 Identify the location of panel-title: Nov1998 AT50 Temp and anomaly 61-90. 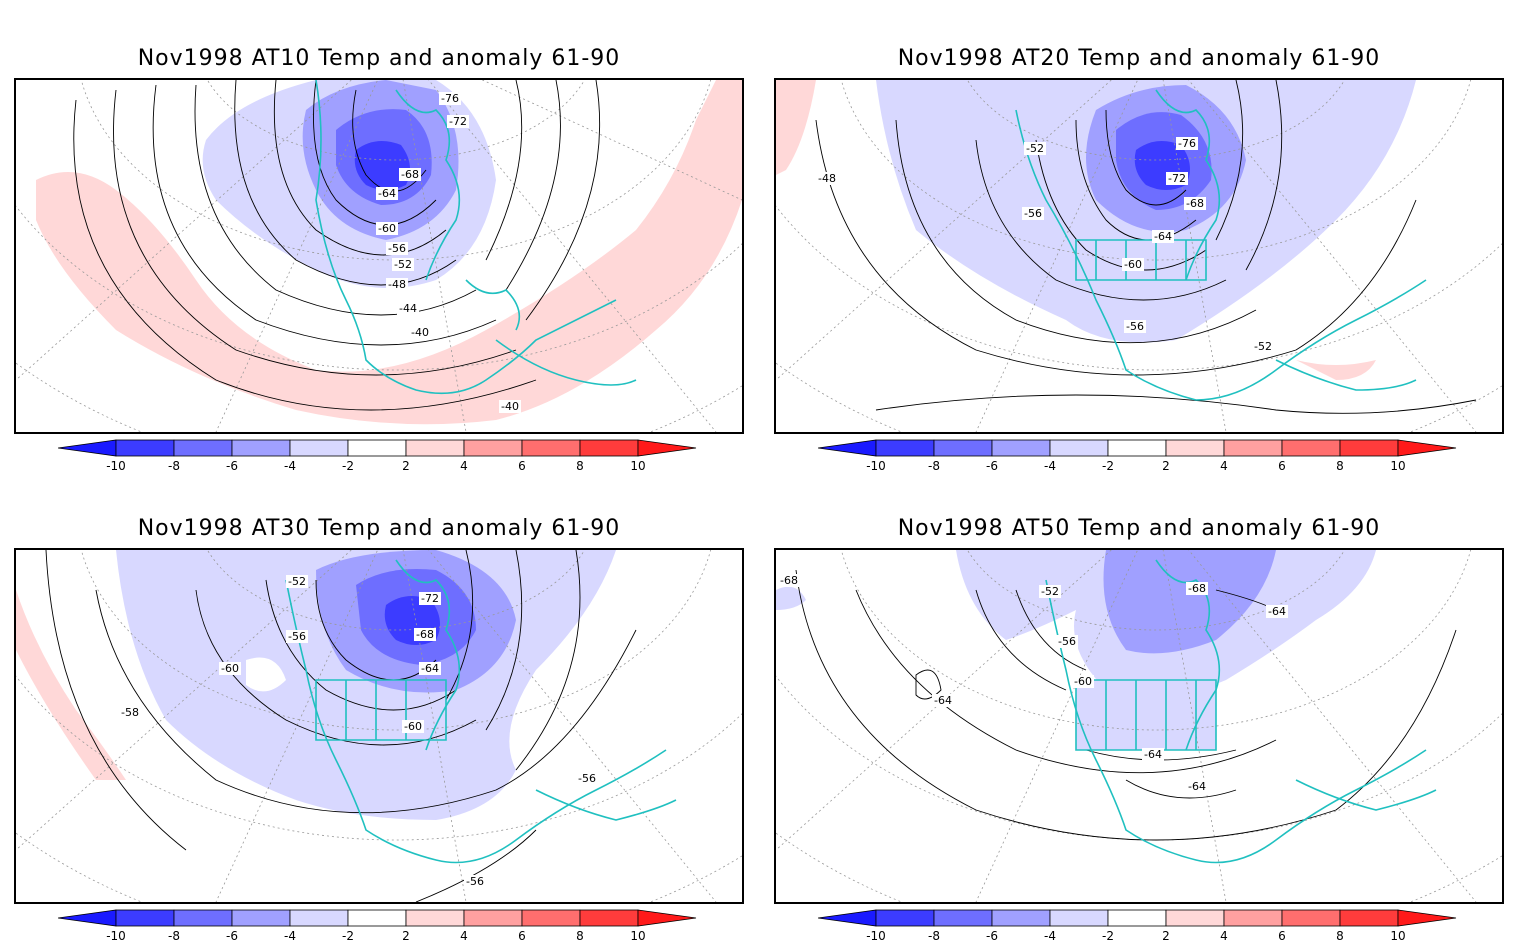
(1139, 528).